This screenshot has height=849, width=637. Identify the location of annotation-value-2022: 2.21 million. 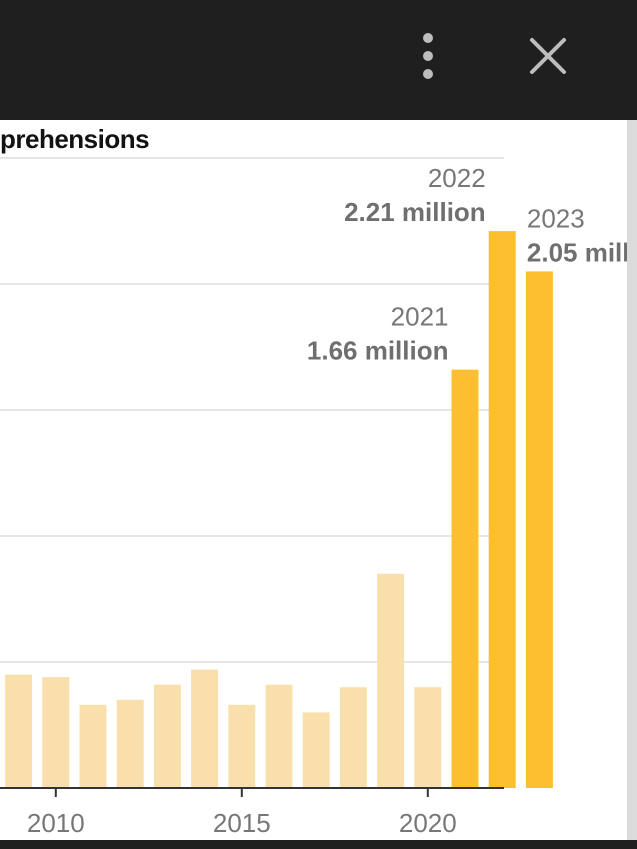
(415, 212).